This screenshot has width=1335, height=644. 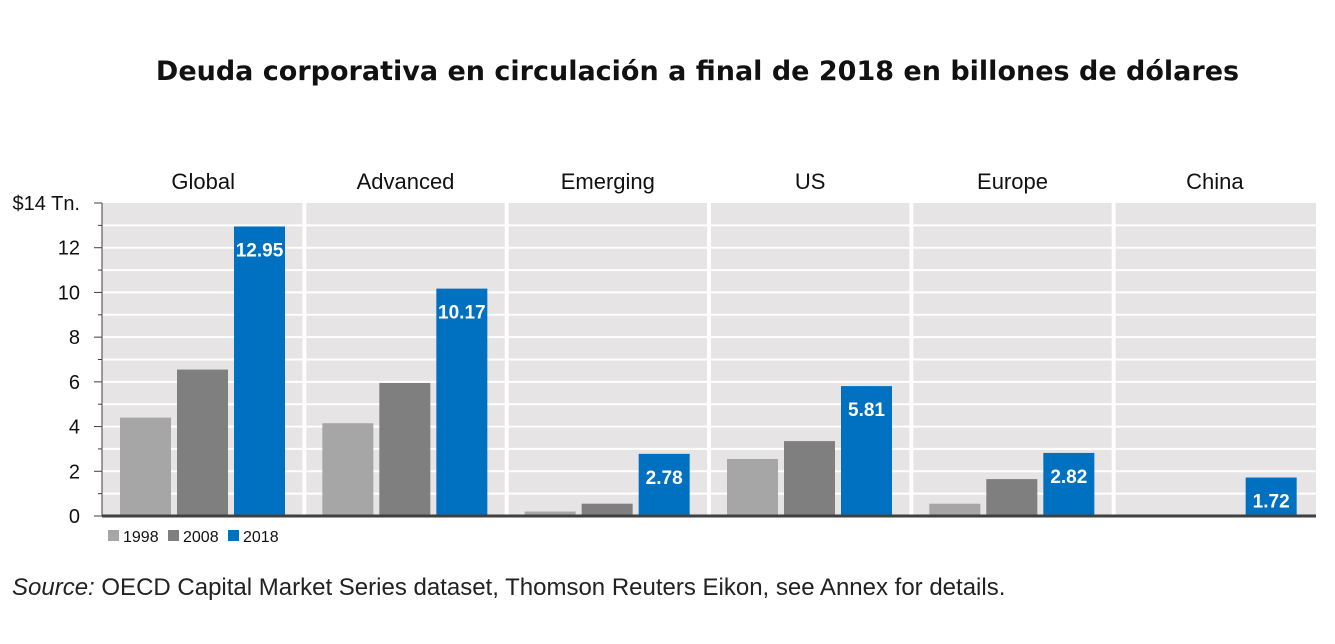 I want to click on y-tick-label: 6, so click(x=74, y=383).